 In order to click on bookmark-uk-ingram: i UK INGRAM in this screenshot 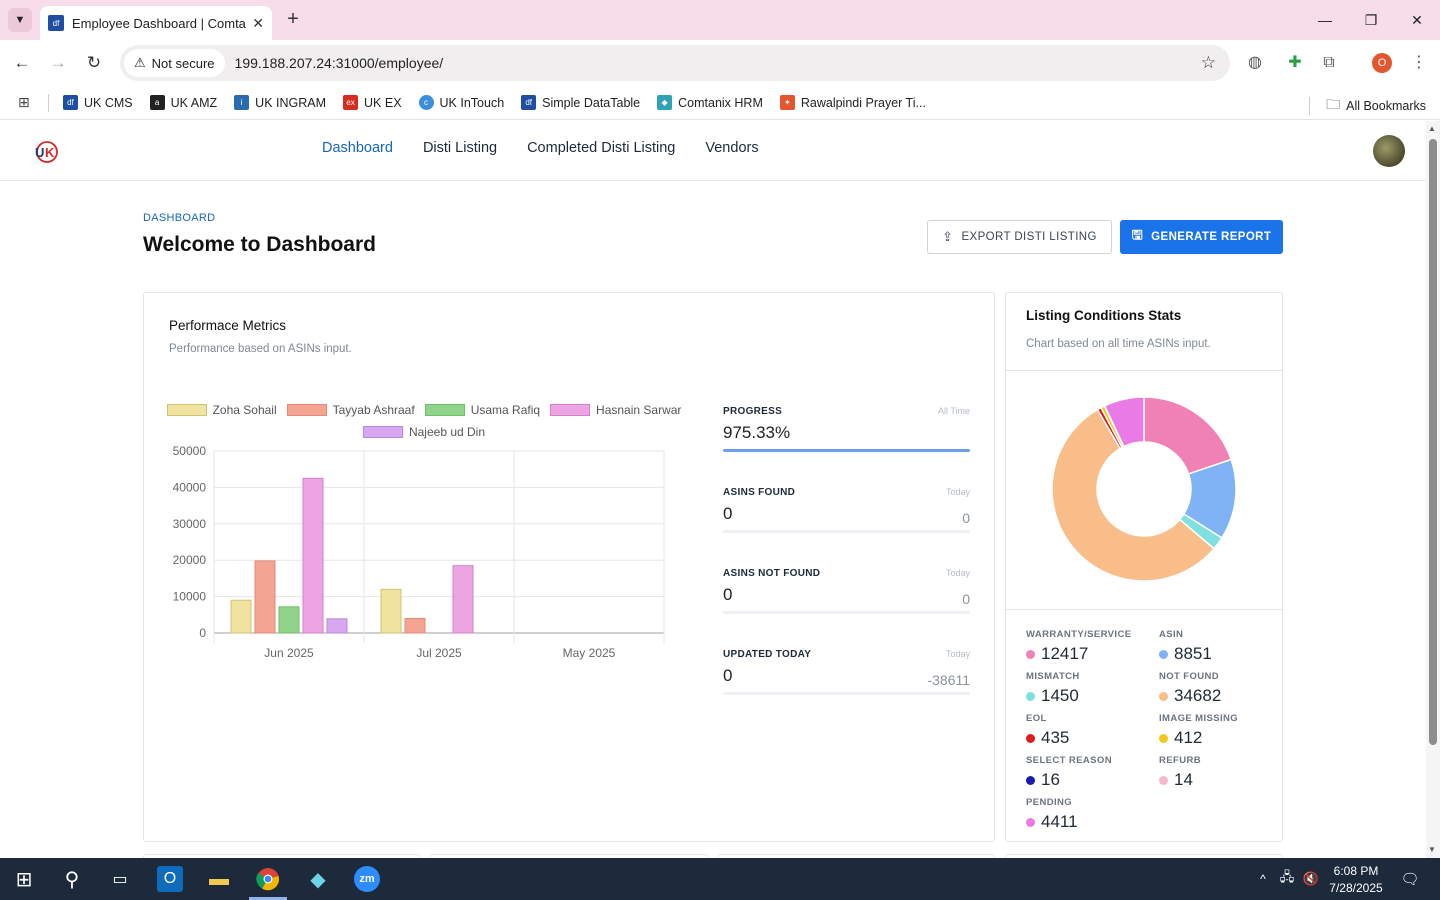, I will do `click(280, 102)`.